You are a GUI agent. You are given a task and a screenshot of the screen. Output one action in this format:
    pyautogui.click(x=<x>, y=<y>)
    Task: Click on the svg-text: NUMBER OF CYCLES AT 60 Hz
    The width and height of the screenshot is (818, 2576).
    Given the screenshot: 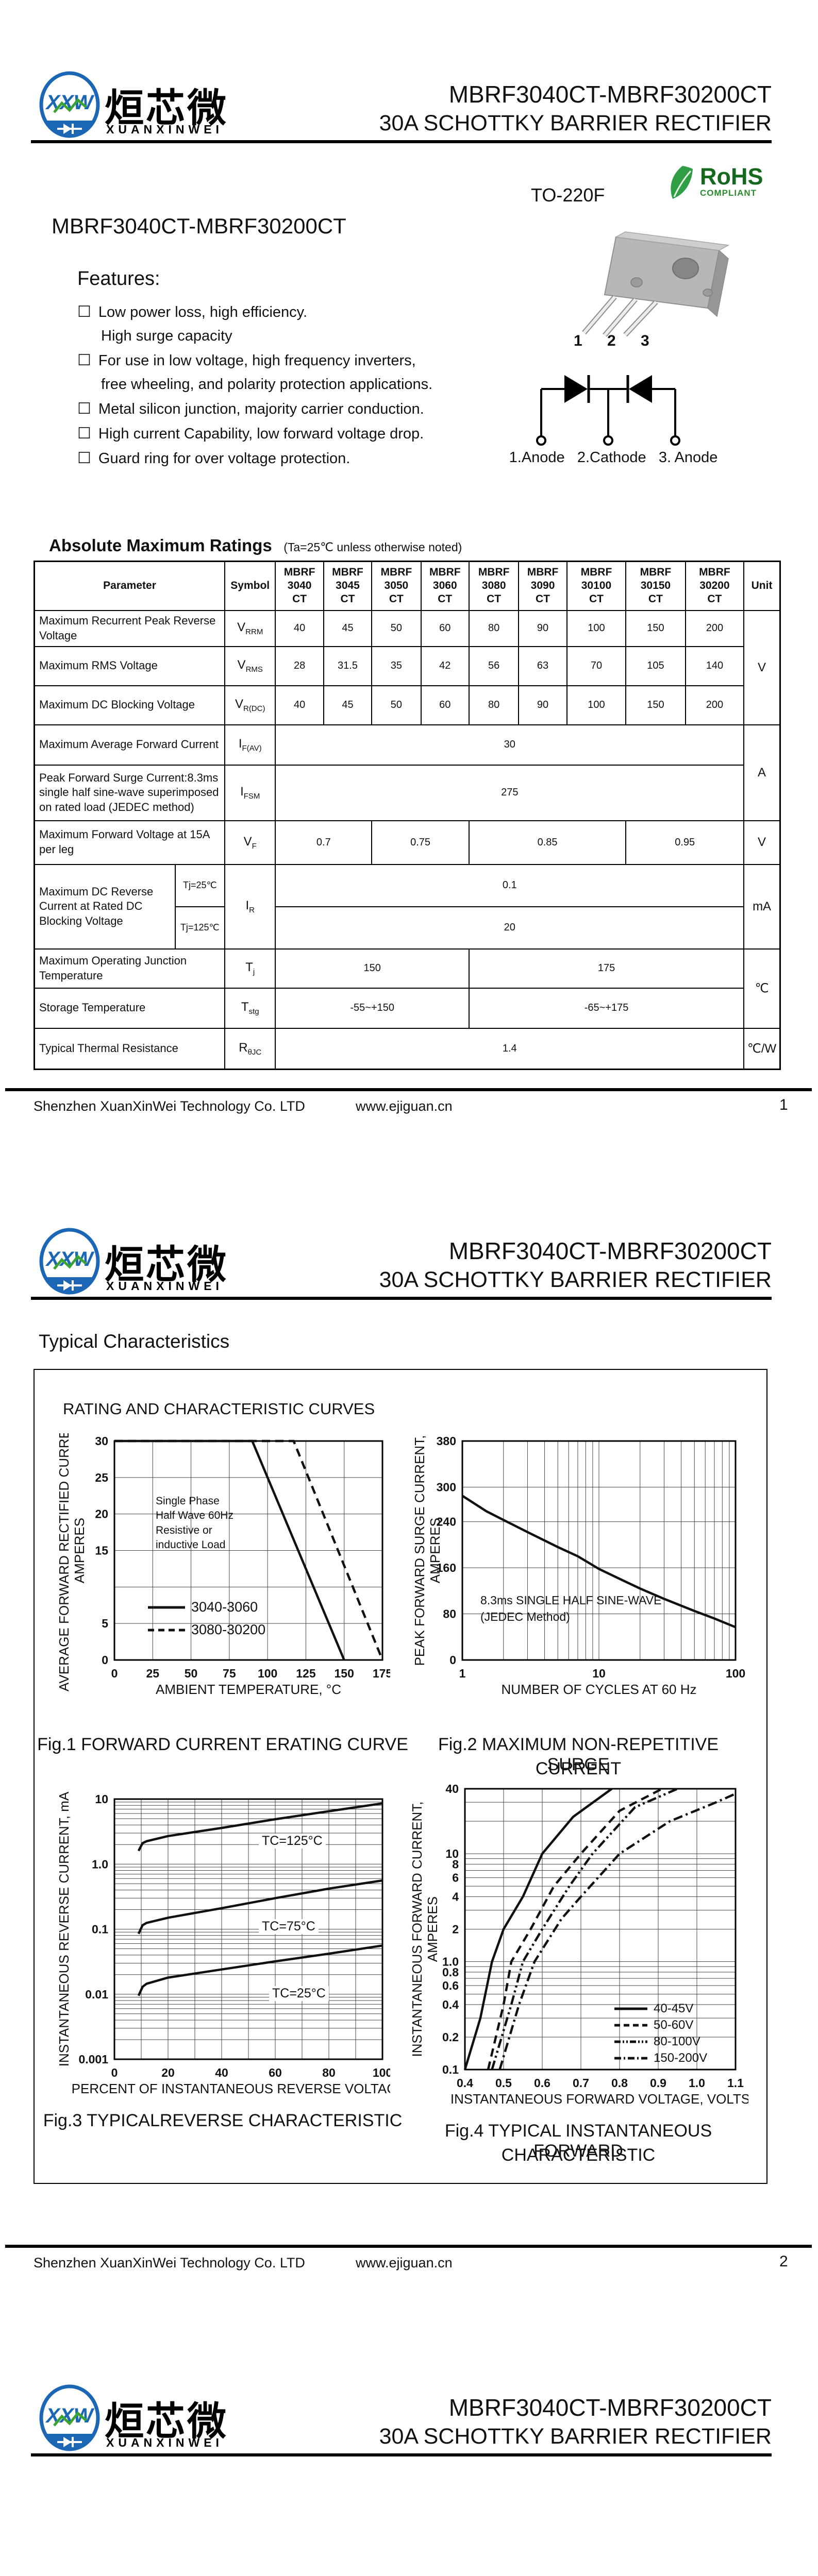 What is the action you would take?
    pyautogui.click(x=598, y=1689)
    